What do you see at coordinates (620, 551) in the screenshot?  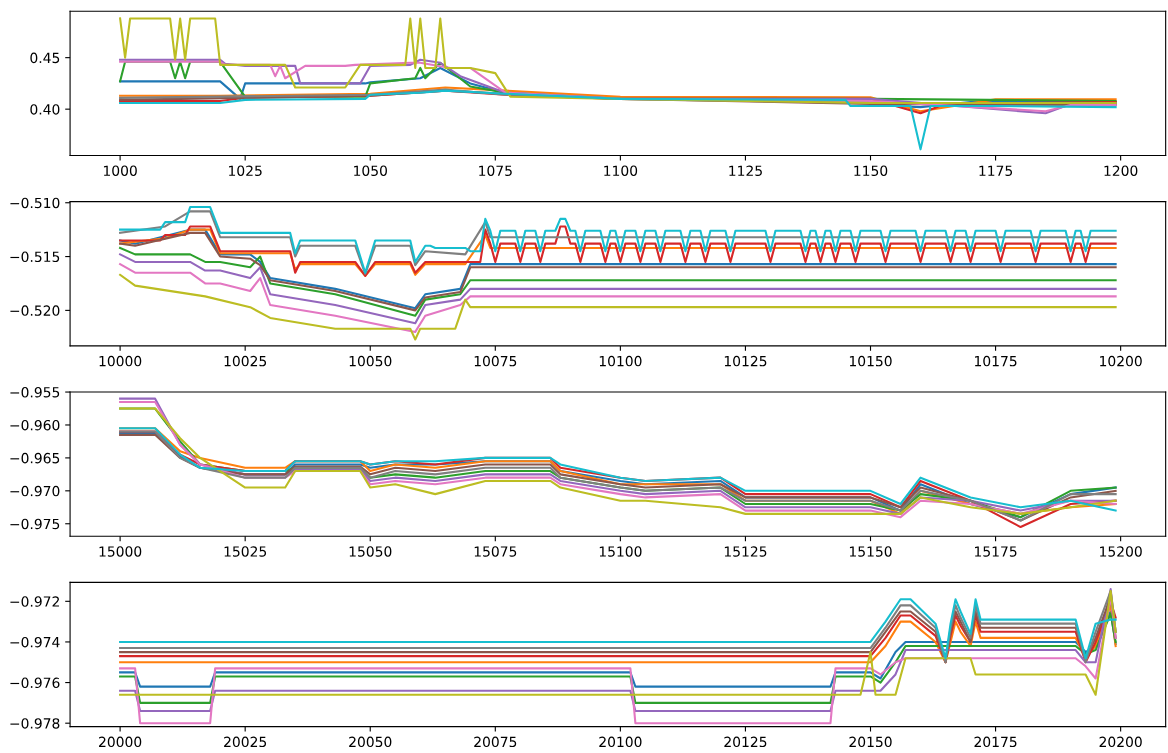 I see `x-tick-label: 15100` at bounding box center [620, 551].